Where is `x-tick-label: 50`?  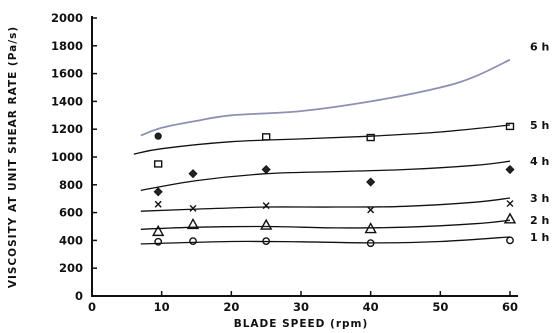
x-tick-label: 50 is located at coordinates (440, 307).